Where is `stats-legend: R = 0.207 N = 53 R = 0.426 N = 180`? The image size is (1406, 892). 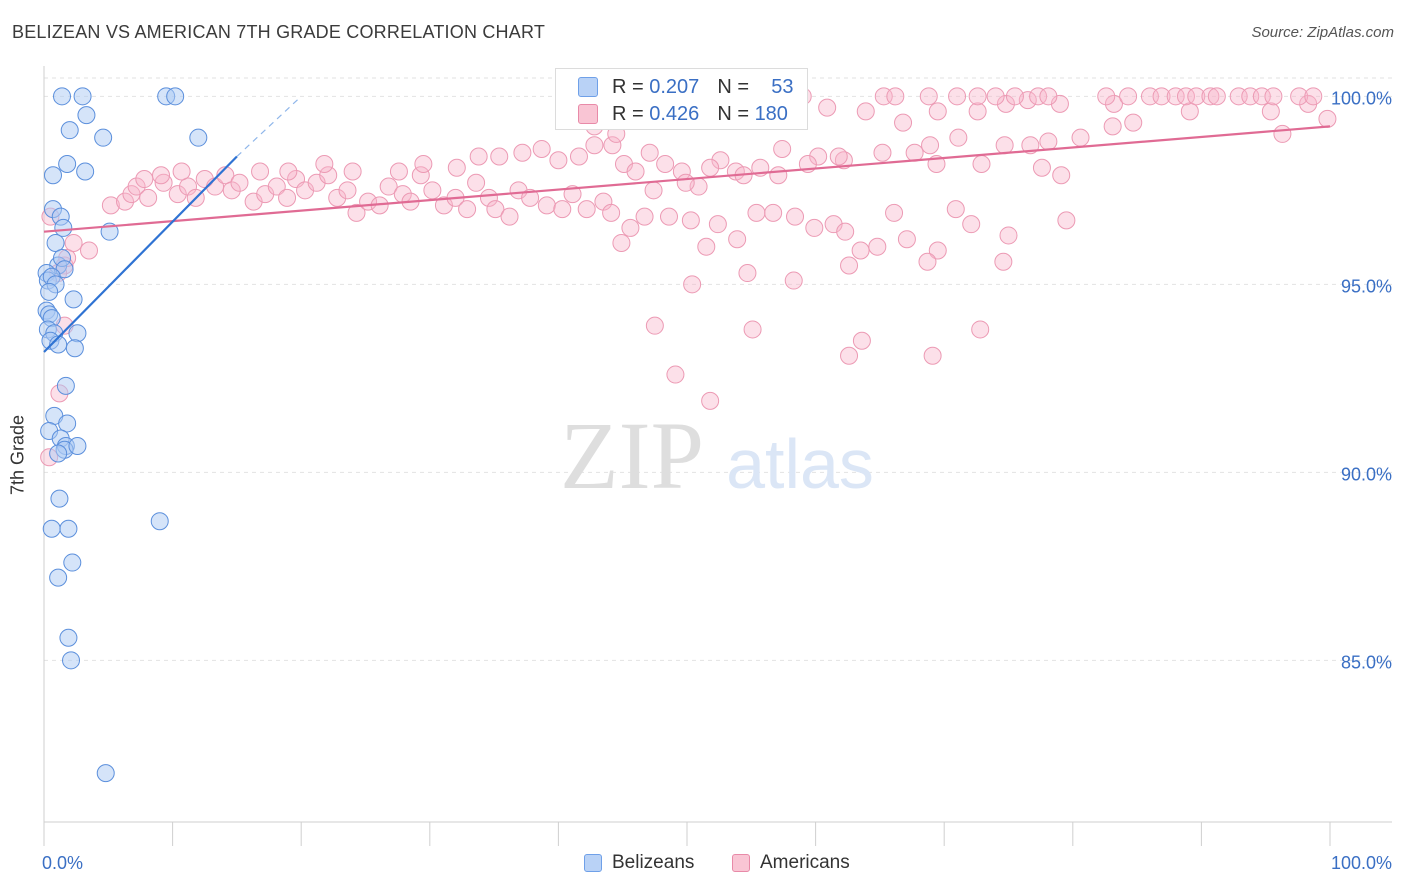 stats-legend: R = 0.207 N = 53 R = 0.426 N = 180 is located at coordinates (681, 99).